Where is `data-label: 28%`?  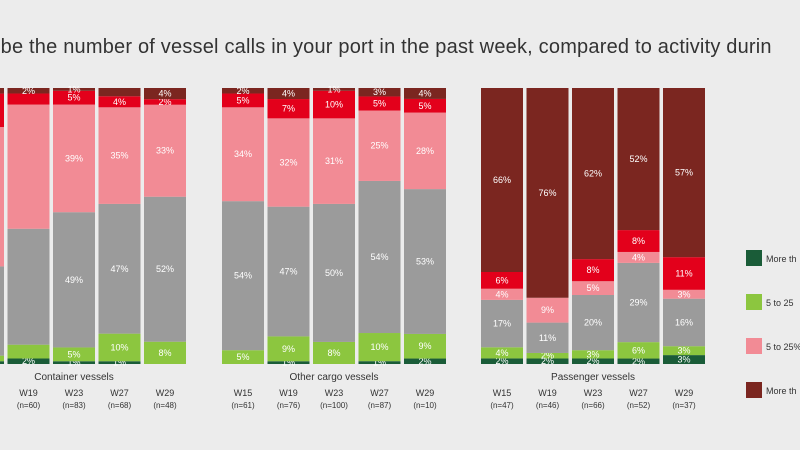 data-label: 28% is located at coordinates (425, 151).